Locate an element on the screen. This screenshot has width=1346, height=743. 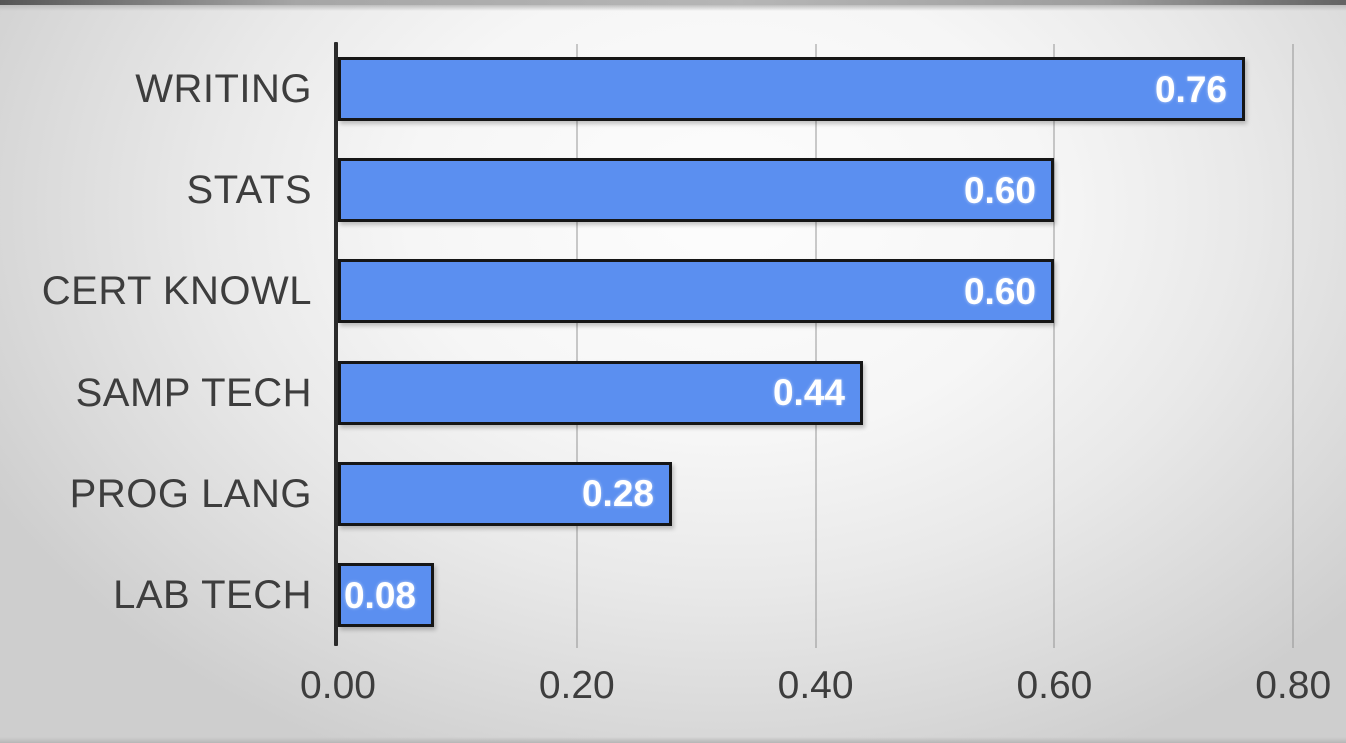
value-label-writing: 0.76 is located at coordinates (1190, 89).